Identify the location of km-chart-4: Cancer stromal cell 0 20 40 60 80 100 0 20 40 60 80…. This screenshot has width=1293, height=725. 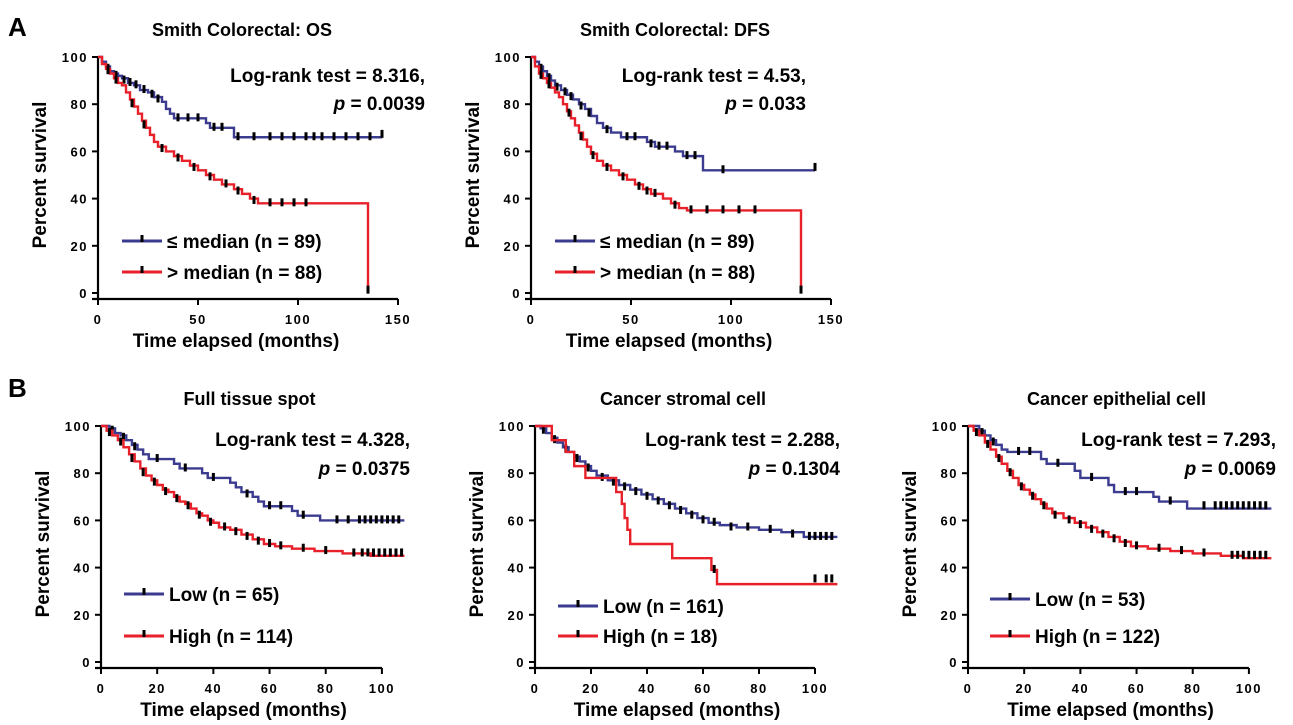
(653, 555).